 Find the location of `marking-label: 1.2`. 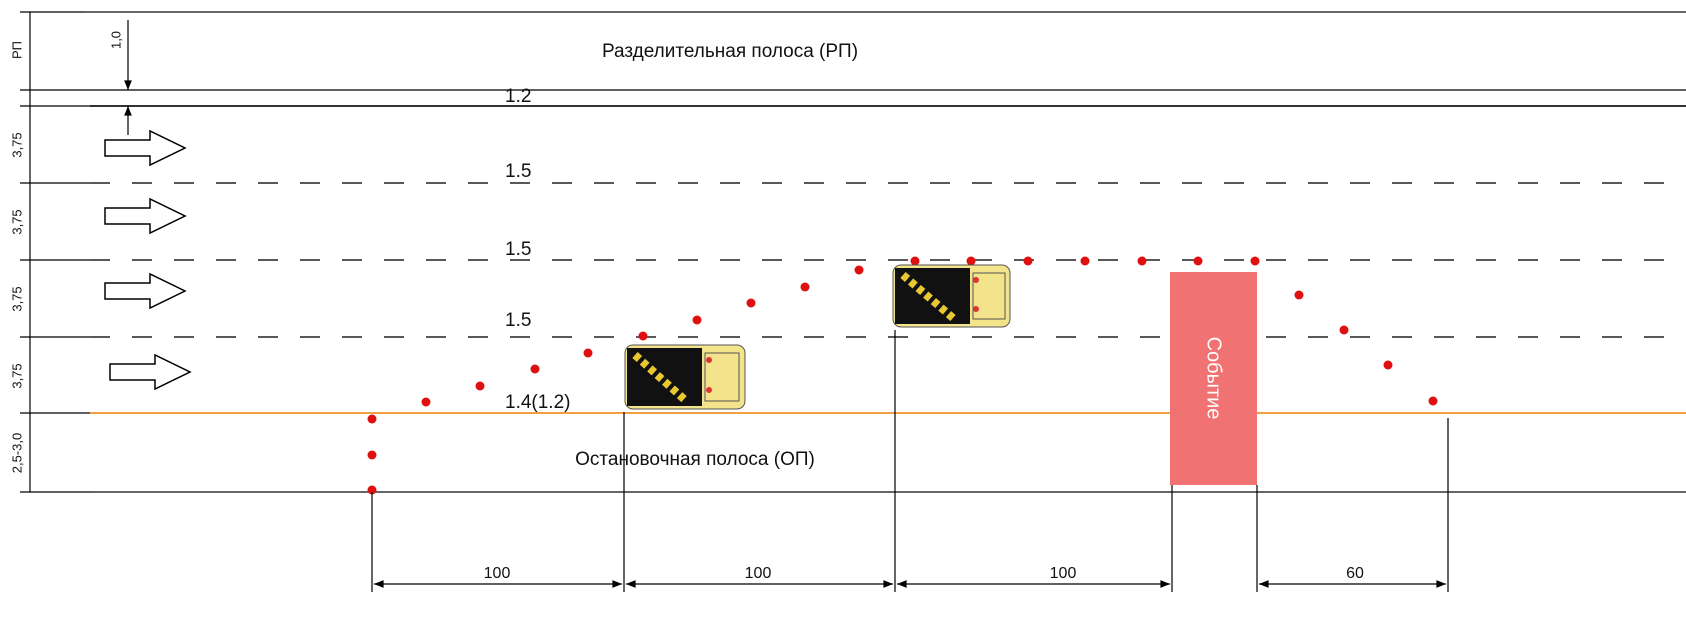

marking-label: 1.2 is located at coordinates (518, 96).